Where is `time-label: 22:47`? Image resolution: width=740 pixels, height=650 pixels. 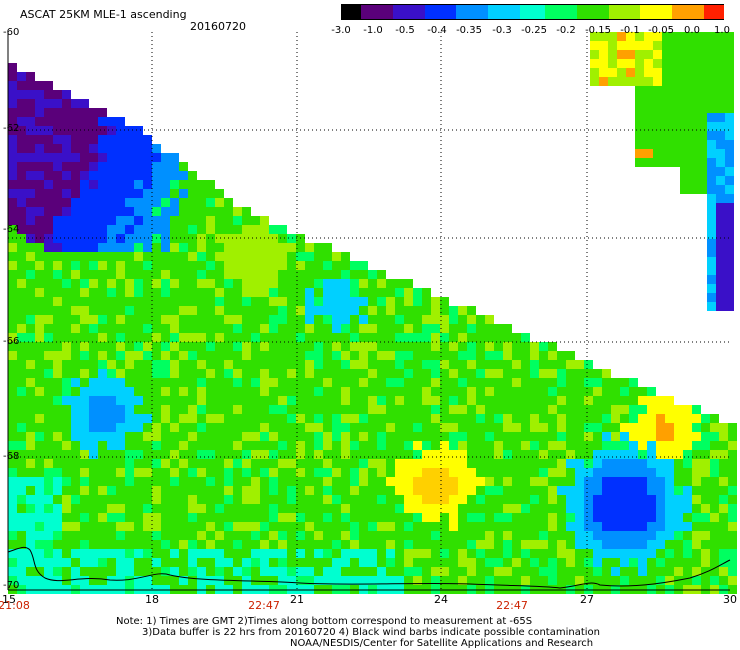
time-label: 22:47 is located at coordinates (264, 605).